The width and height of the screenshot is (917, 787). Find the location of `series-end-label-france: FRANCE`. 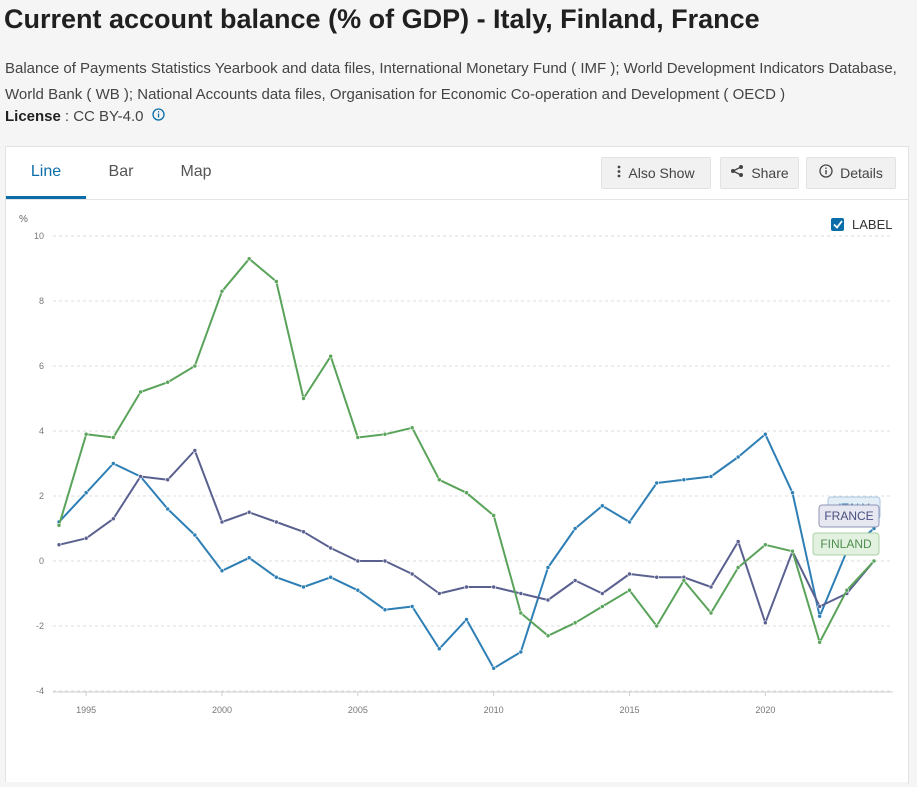

series-end-label-france: FRANCE is located at coordinates (849, 516).